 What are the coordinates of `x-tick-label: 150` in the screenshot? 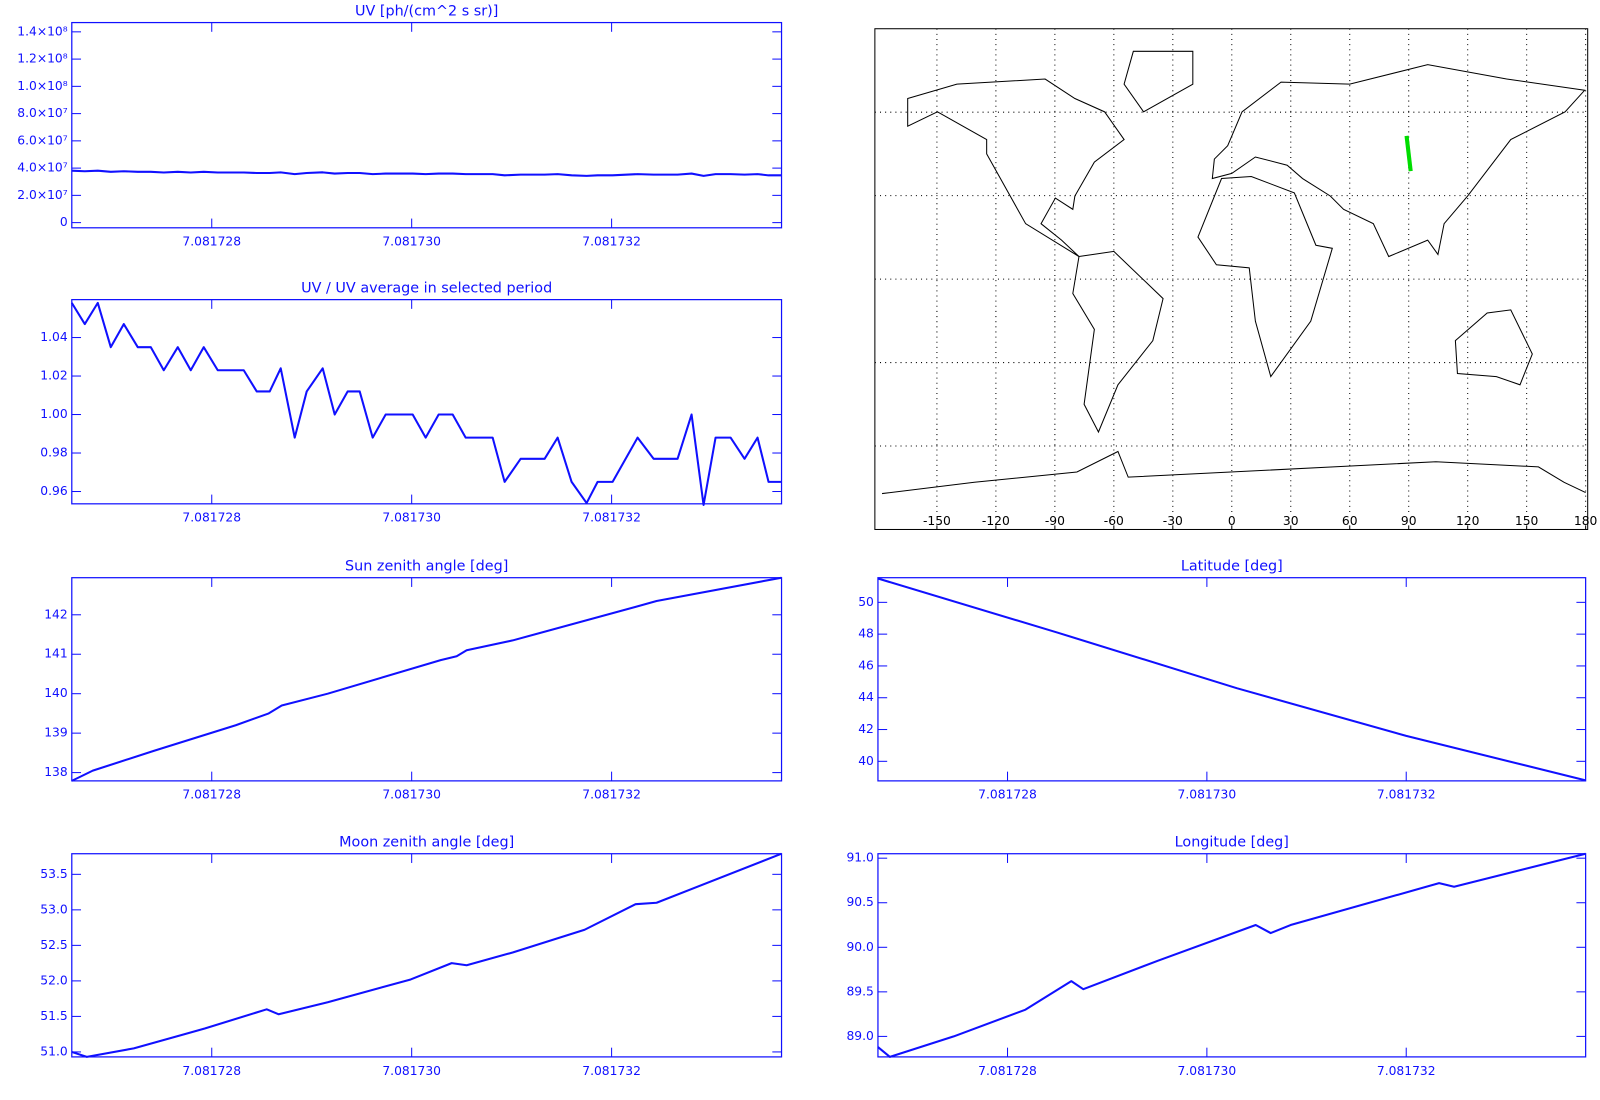 It's located at (1526, 521).